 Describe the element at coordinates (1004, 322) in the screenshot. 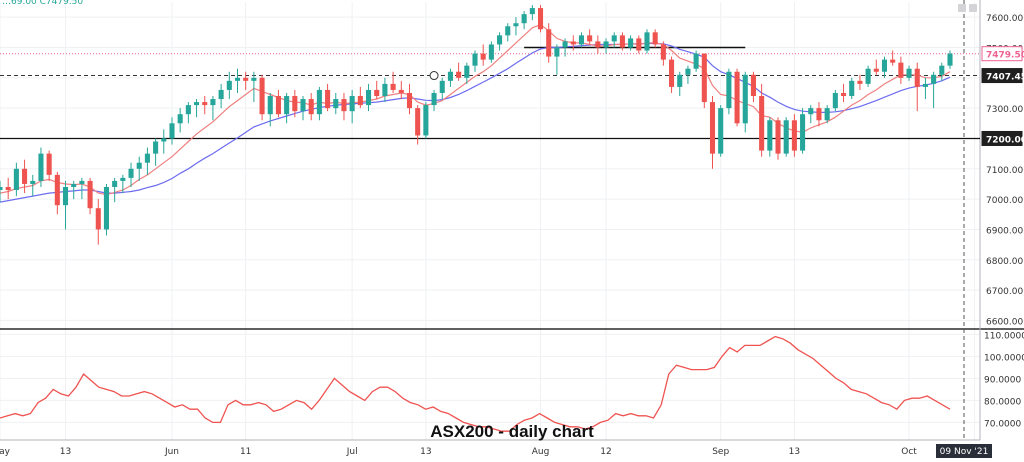

I see `price-tick-label: 6600.00` at that location.